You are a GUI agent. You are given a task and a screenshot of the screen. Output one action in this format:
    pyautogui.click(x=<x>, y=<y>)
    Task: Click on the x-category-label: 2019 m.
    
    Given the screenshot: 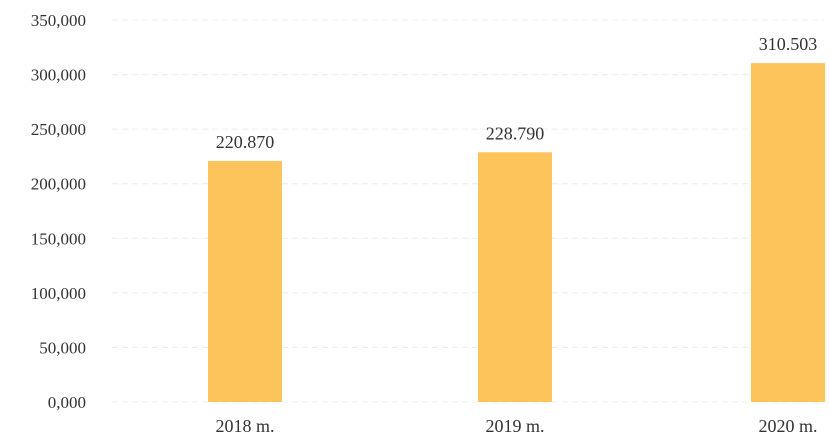 What is the action you would take?
    pyautogui.click(x=514, y=426)
    